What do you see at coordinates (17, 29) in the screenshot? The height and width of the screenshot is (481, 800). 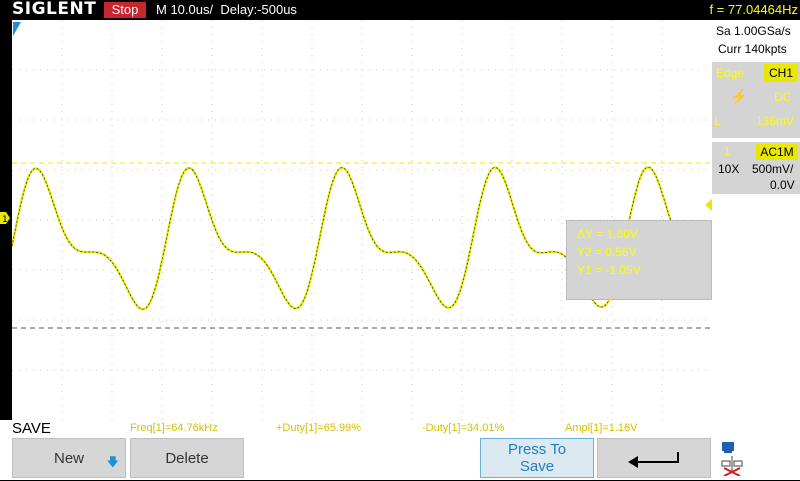 I see `trigger-position-marker` at bounding box center [17, 29].